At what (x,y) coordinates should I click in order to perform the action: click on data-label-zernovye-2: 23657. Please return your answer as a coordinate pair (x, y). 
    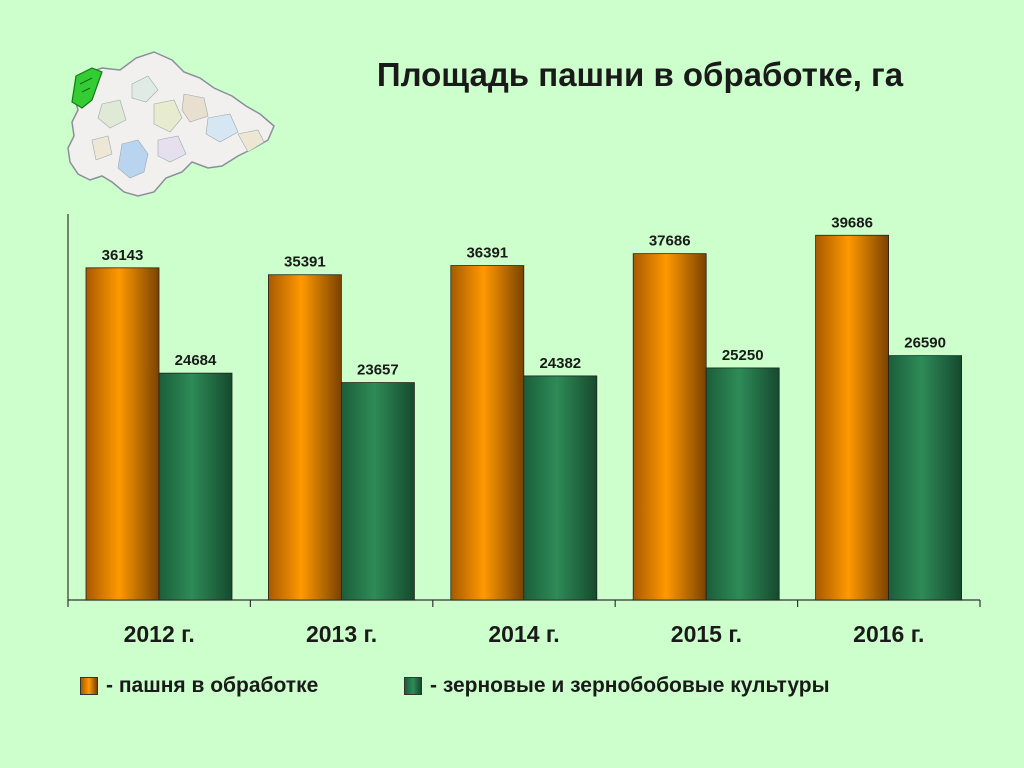
    Looking at the image, I should click on (378, 370).